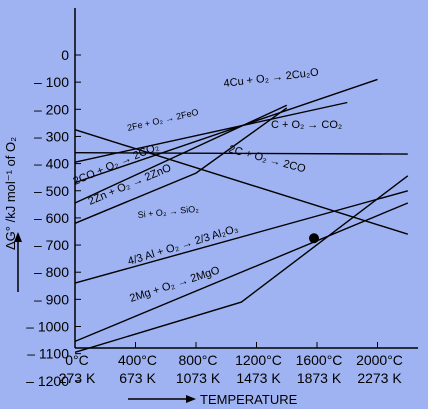  What do you see at coordinates (65, 55) in the screenshot?
I see `y-tick-label: 0` at bounding box center [65, 55].